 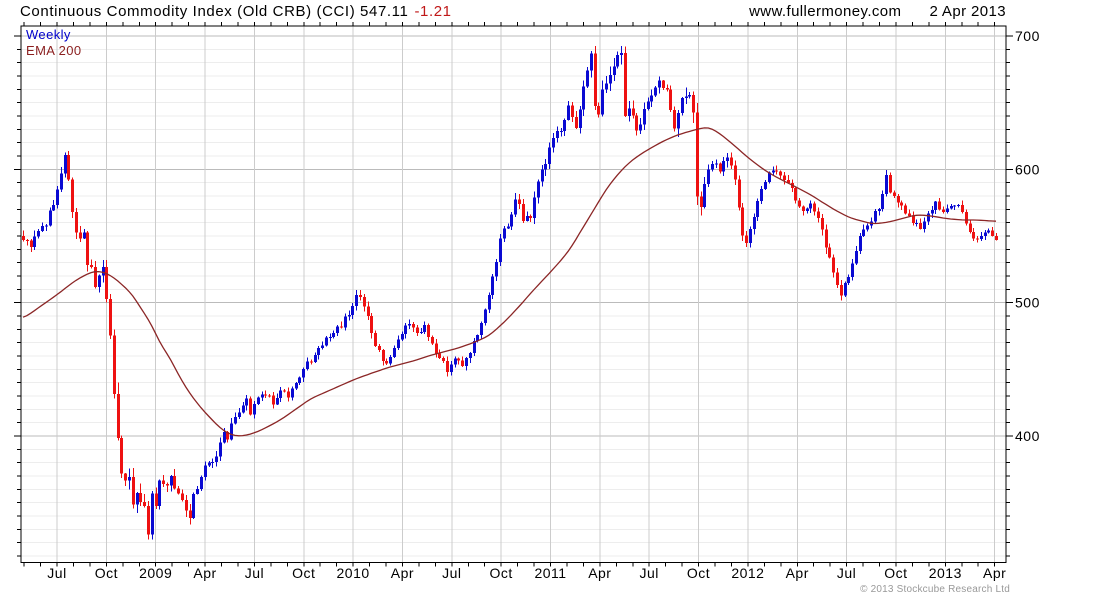 I want to click on x-tick-label: 2012, so click(x=747, y=573).